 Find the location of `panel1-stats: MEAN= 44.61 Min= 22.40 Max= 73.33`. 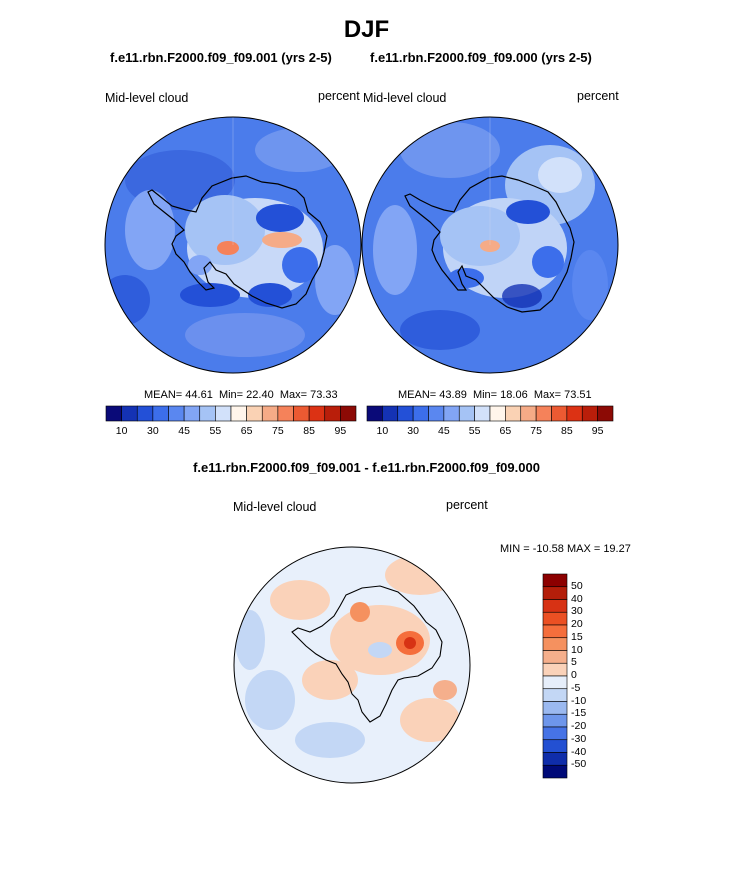

panel1-stats: MEAN= 44.61 Min= 22.40 Max= 73.33 is located at coordinates (241, 395).